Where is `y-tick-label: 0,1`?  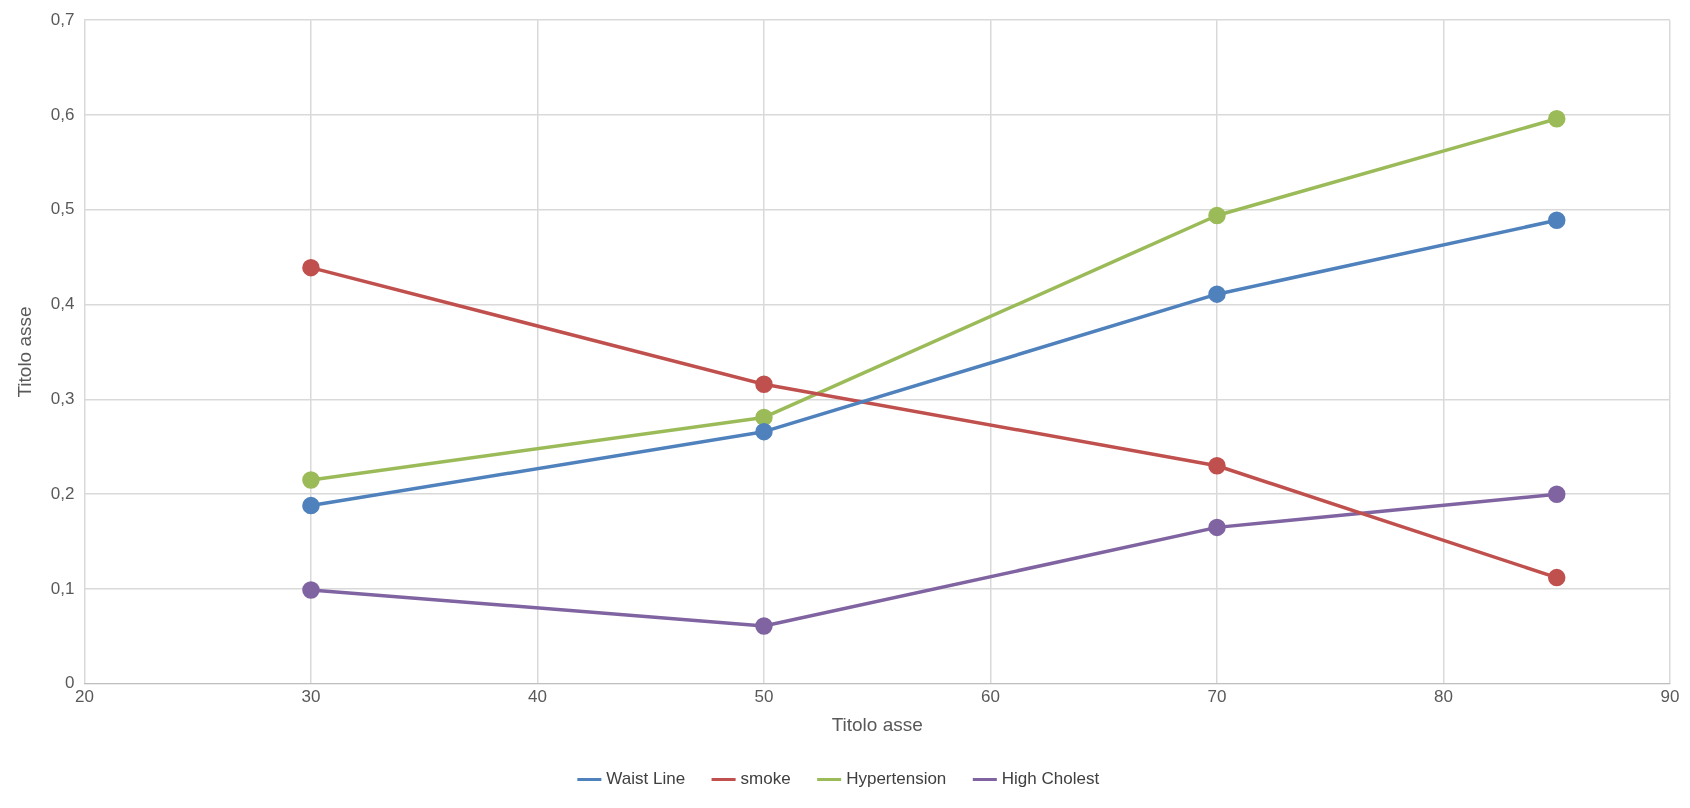 y-tick-label: 0,1 is located at coordinates (62, 588).